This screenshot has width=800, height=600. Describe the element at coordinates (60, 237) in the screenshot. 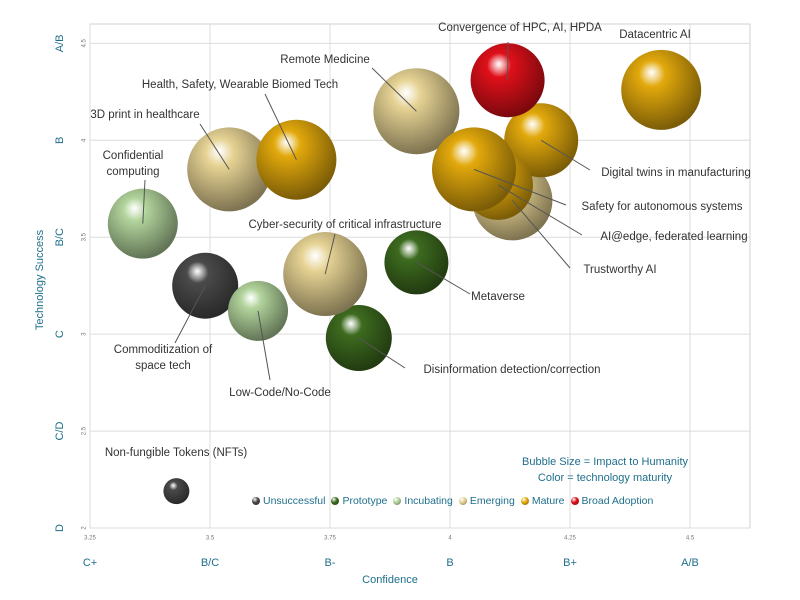

I see `y-grade-label: B/C` at that location.